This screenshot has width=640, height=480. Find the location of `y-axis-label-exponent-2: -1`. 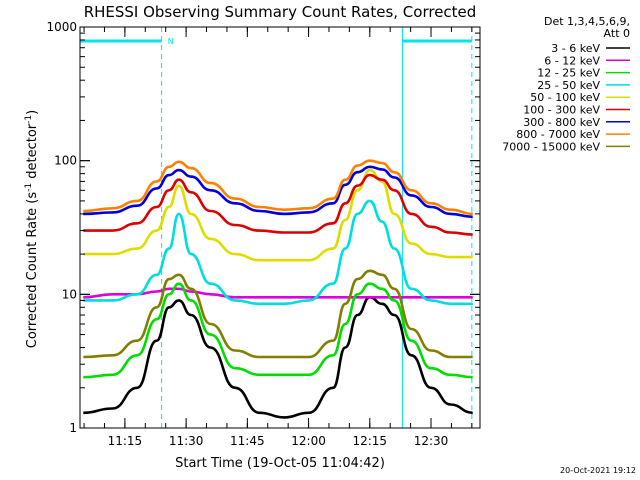

y-axis-label-exponent-2: -1 is located at coordinates (29, 119).